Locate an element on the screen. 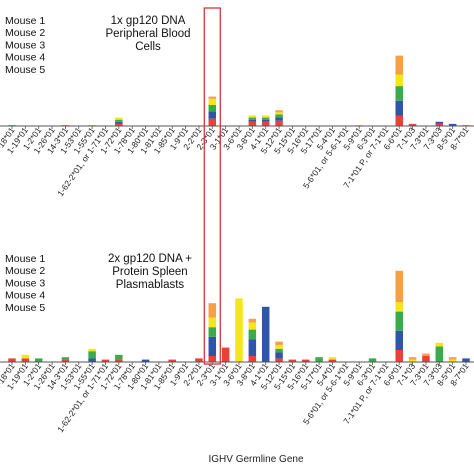 The width and height of the screenshot is (474, 474). title-line: Plasmablasts is located at coordinates (150, 285).